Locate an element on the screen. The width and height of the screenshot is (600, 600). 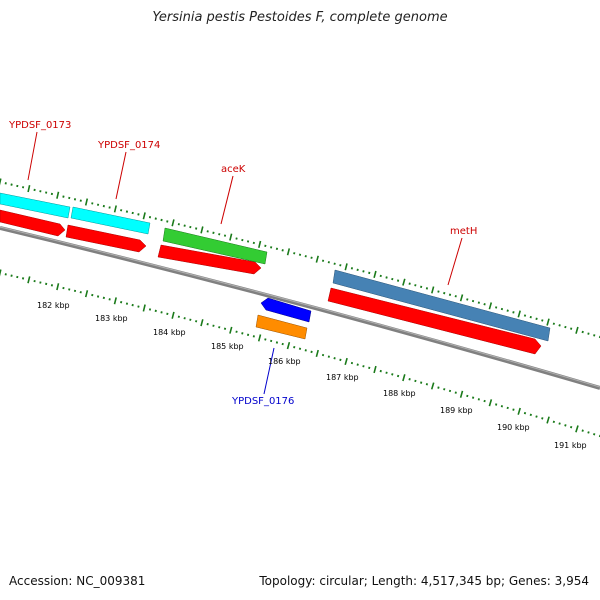
gene-feature-acek is located at coordinates (215, 246).